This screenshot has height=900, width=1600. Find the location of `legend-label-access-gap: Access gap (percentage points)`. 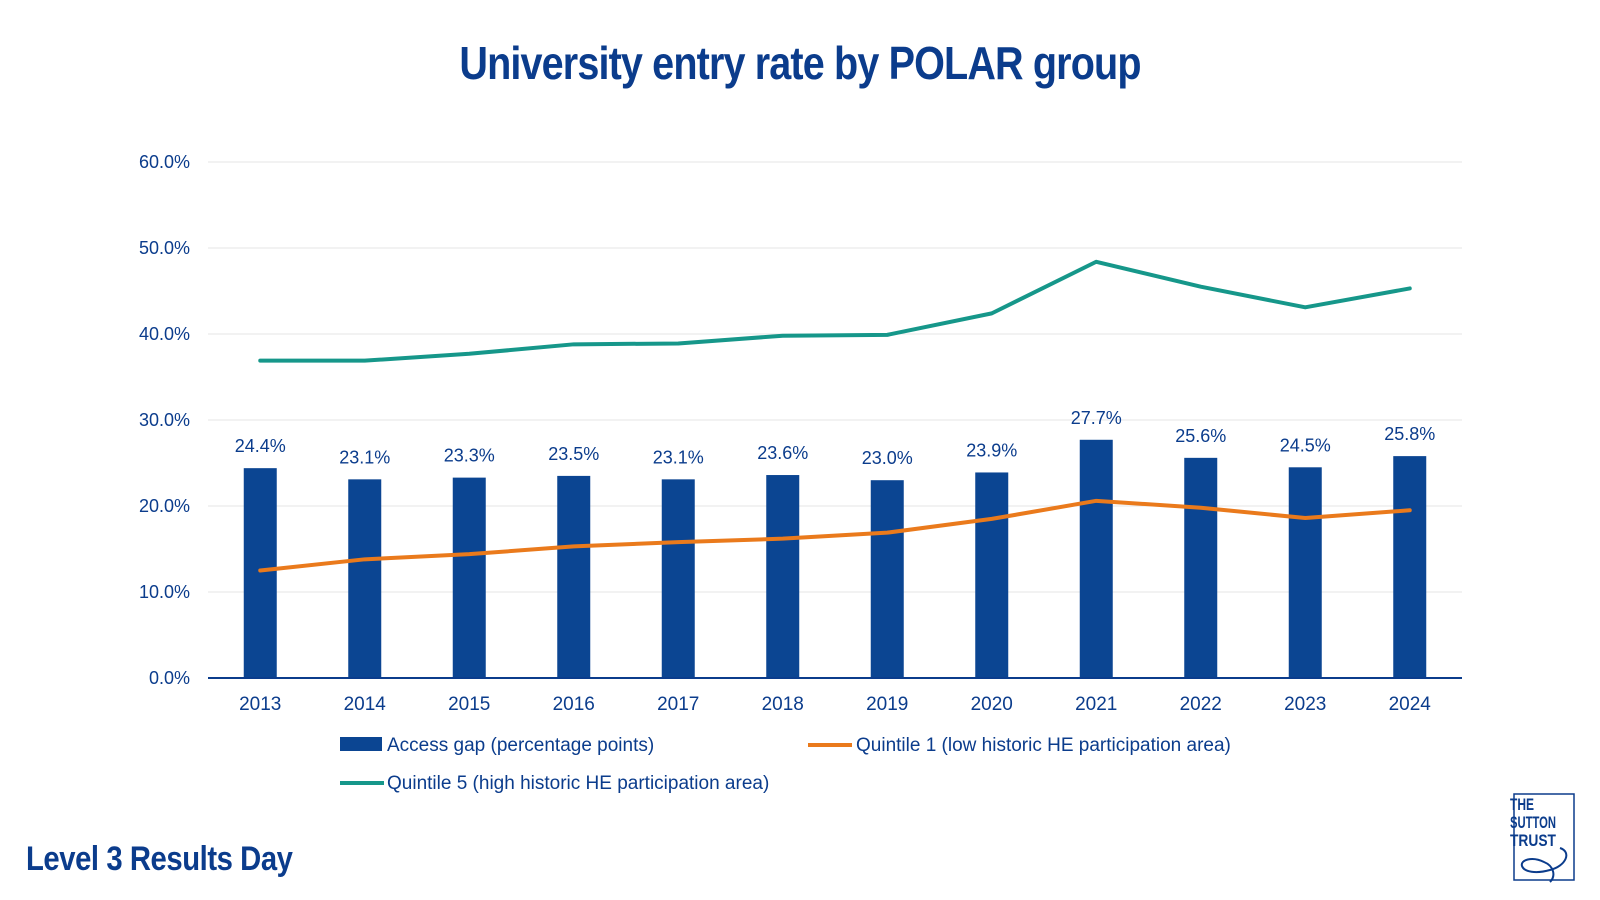

legend-label-access-gap: Access gap (percentage points) is located at coordinates (520, 745).